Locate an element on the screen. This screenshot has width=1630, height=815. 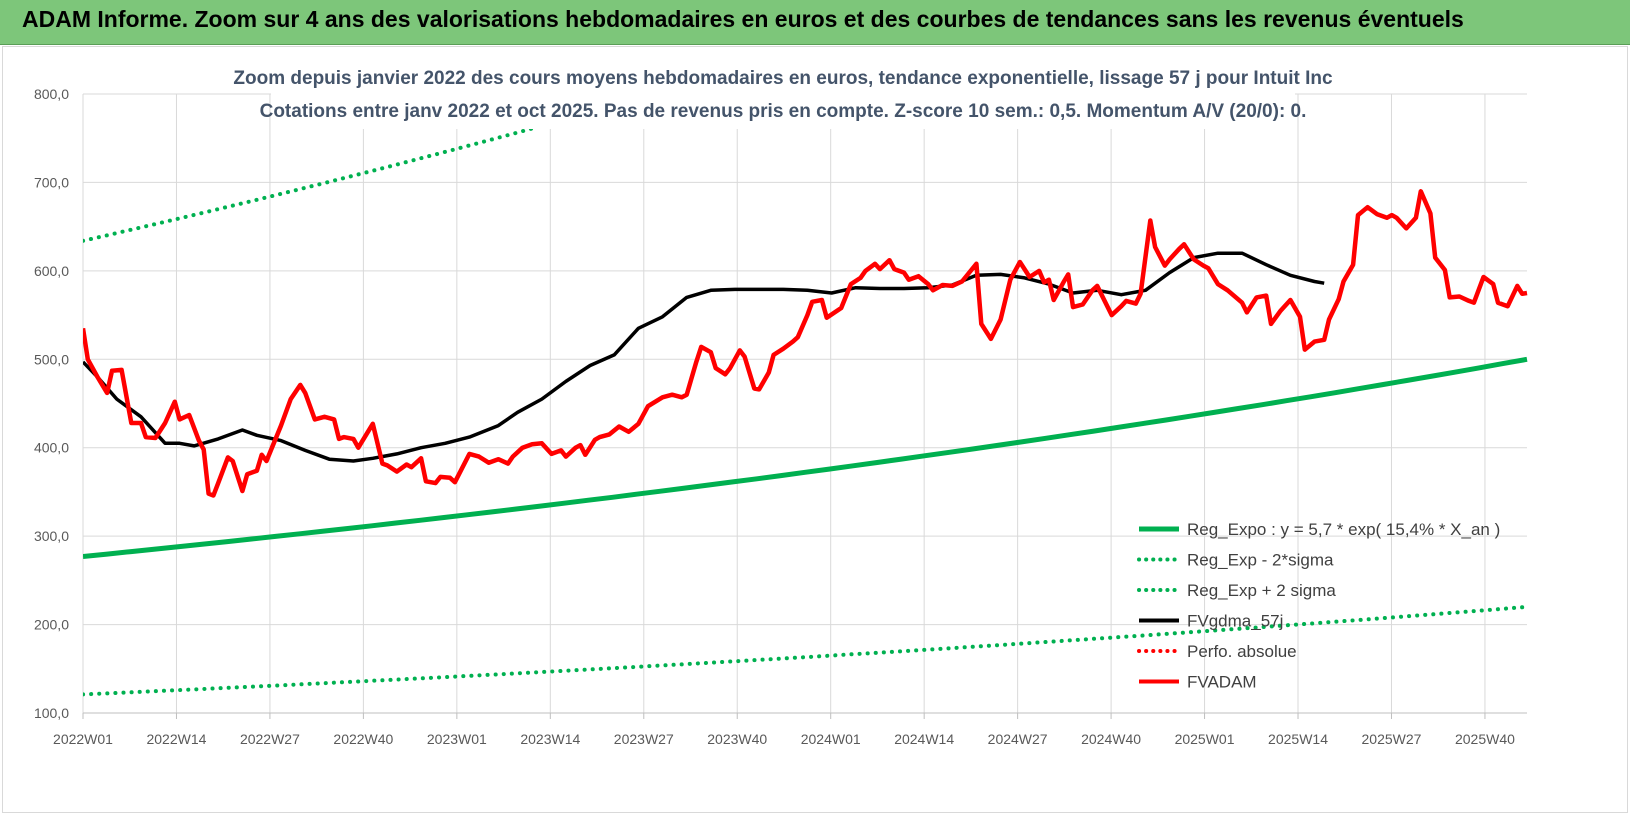
x-tick-label: 2023W14 is located at coordinates (550, 739).